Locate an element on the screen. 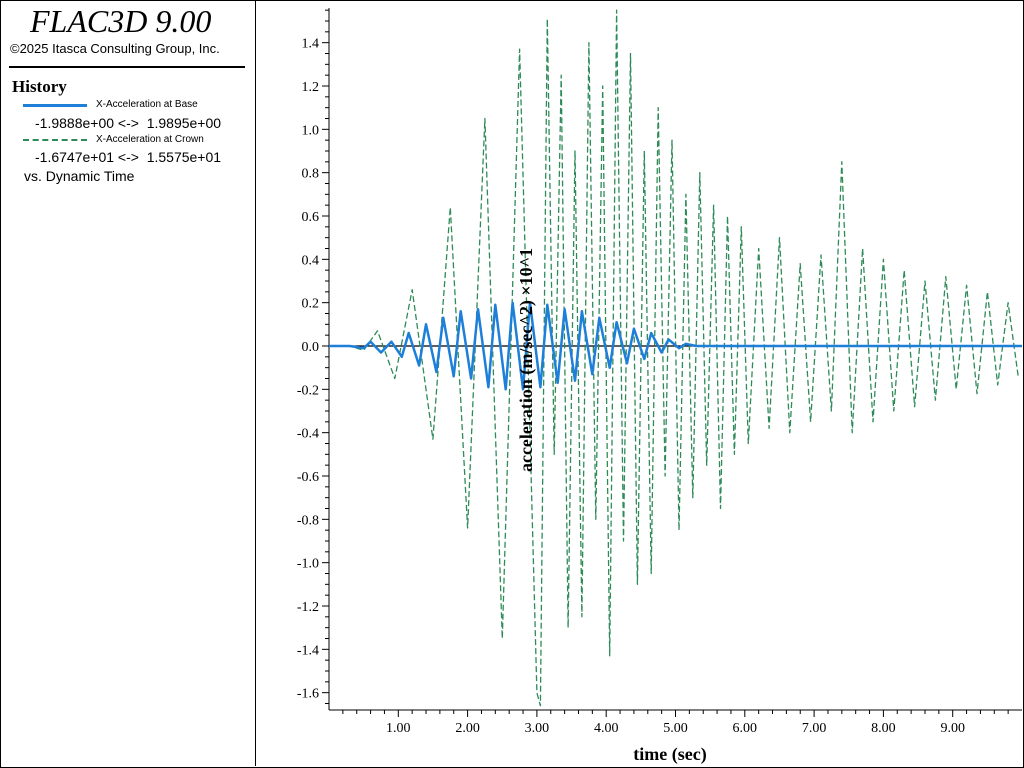  y-tick-label: -1.2 is located at coordinates (308, 607).